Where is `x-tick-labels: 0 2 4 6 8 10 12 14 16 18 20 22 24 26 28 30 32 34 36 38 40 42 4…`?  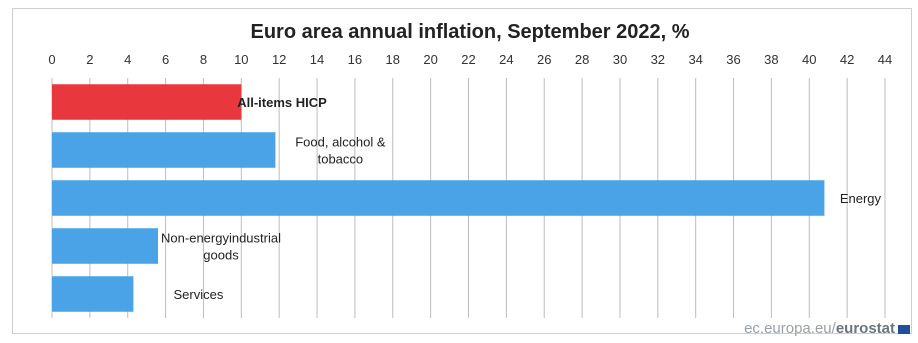 x-tick-labels: 0 2 4 6 8 10 12 14 16 18 20 22 24 26 28 30 32 34 36 38 40 42 4… is located at coordinates (470, 59).